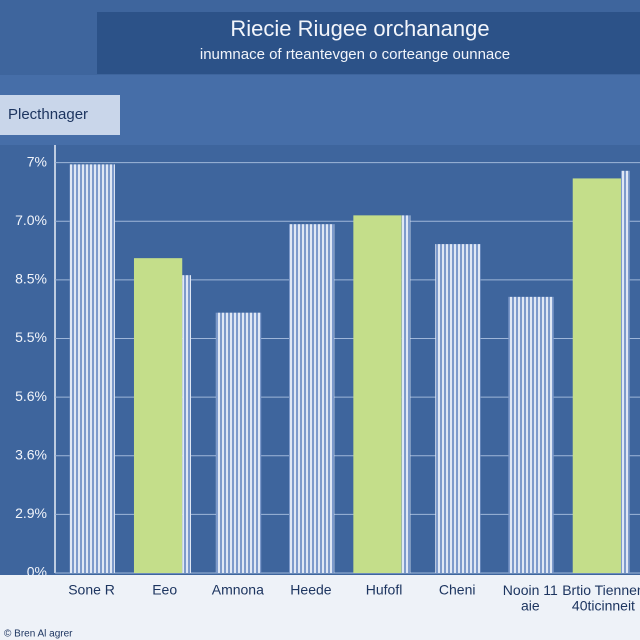  I want to click on x-tick-label: Sone R, so click(91, 590).